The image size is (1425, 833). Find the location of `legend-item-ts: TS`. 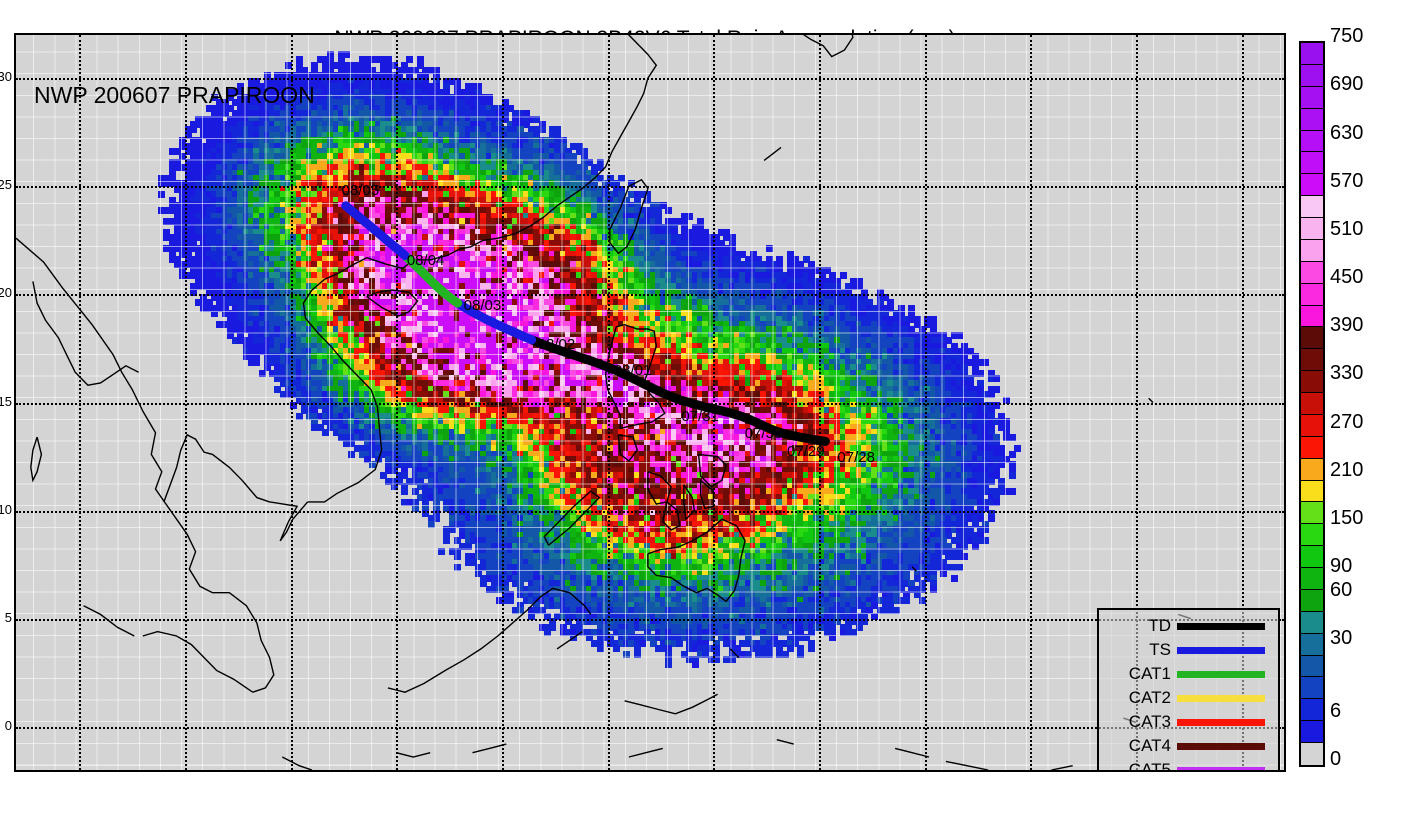

legend-item-ts: TS is located at coordinates (1188, 650).